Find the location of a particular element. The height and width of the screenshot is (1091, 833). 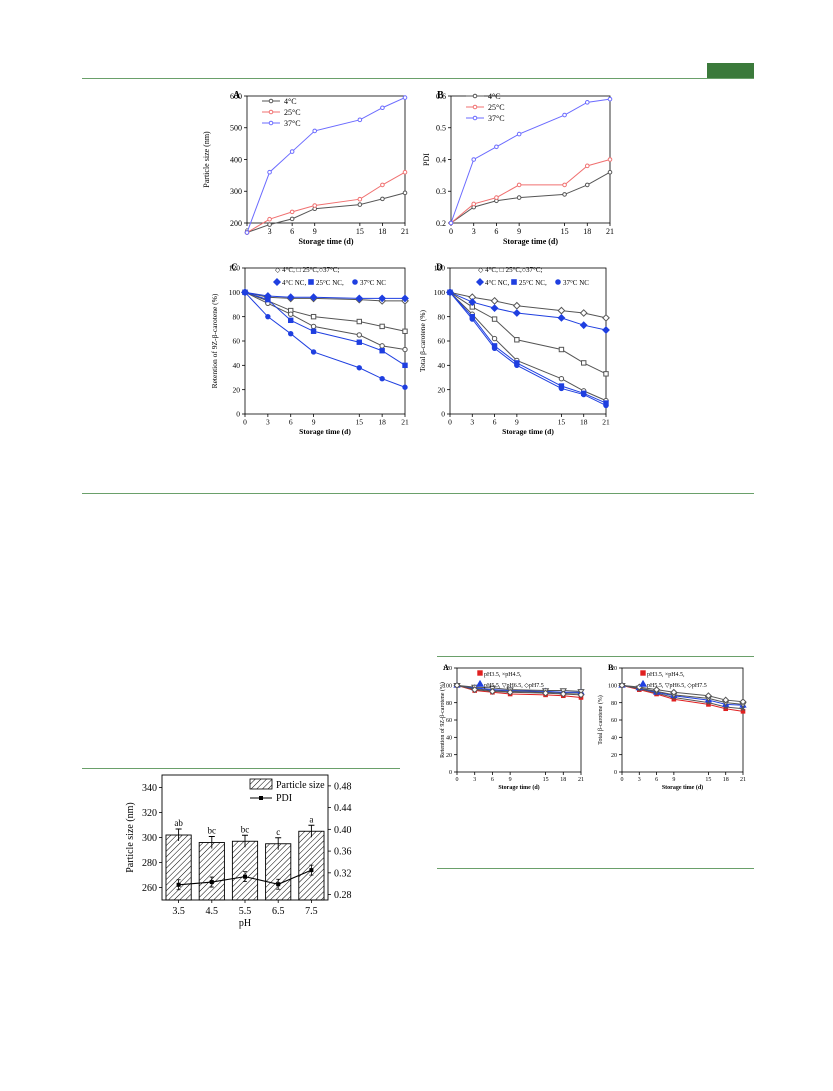

x-axis-label: pH is located at coordinates (245, 923).